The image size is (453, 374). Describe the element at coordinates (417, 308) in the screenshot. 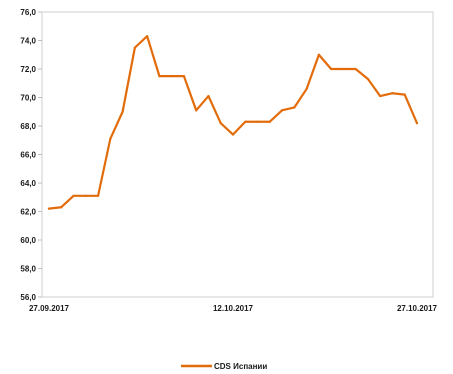

I see `x-tick-label: 27.10.2017` at that location.